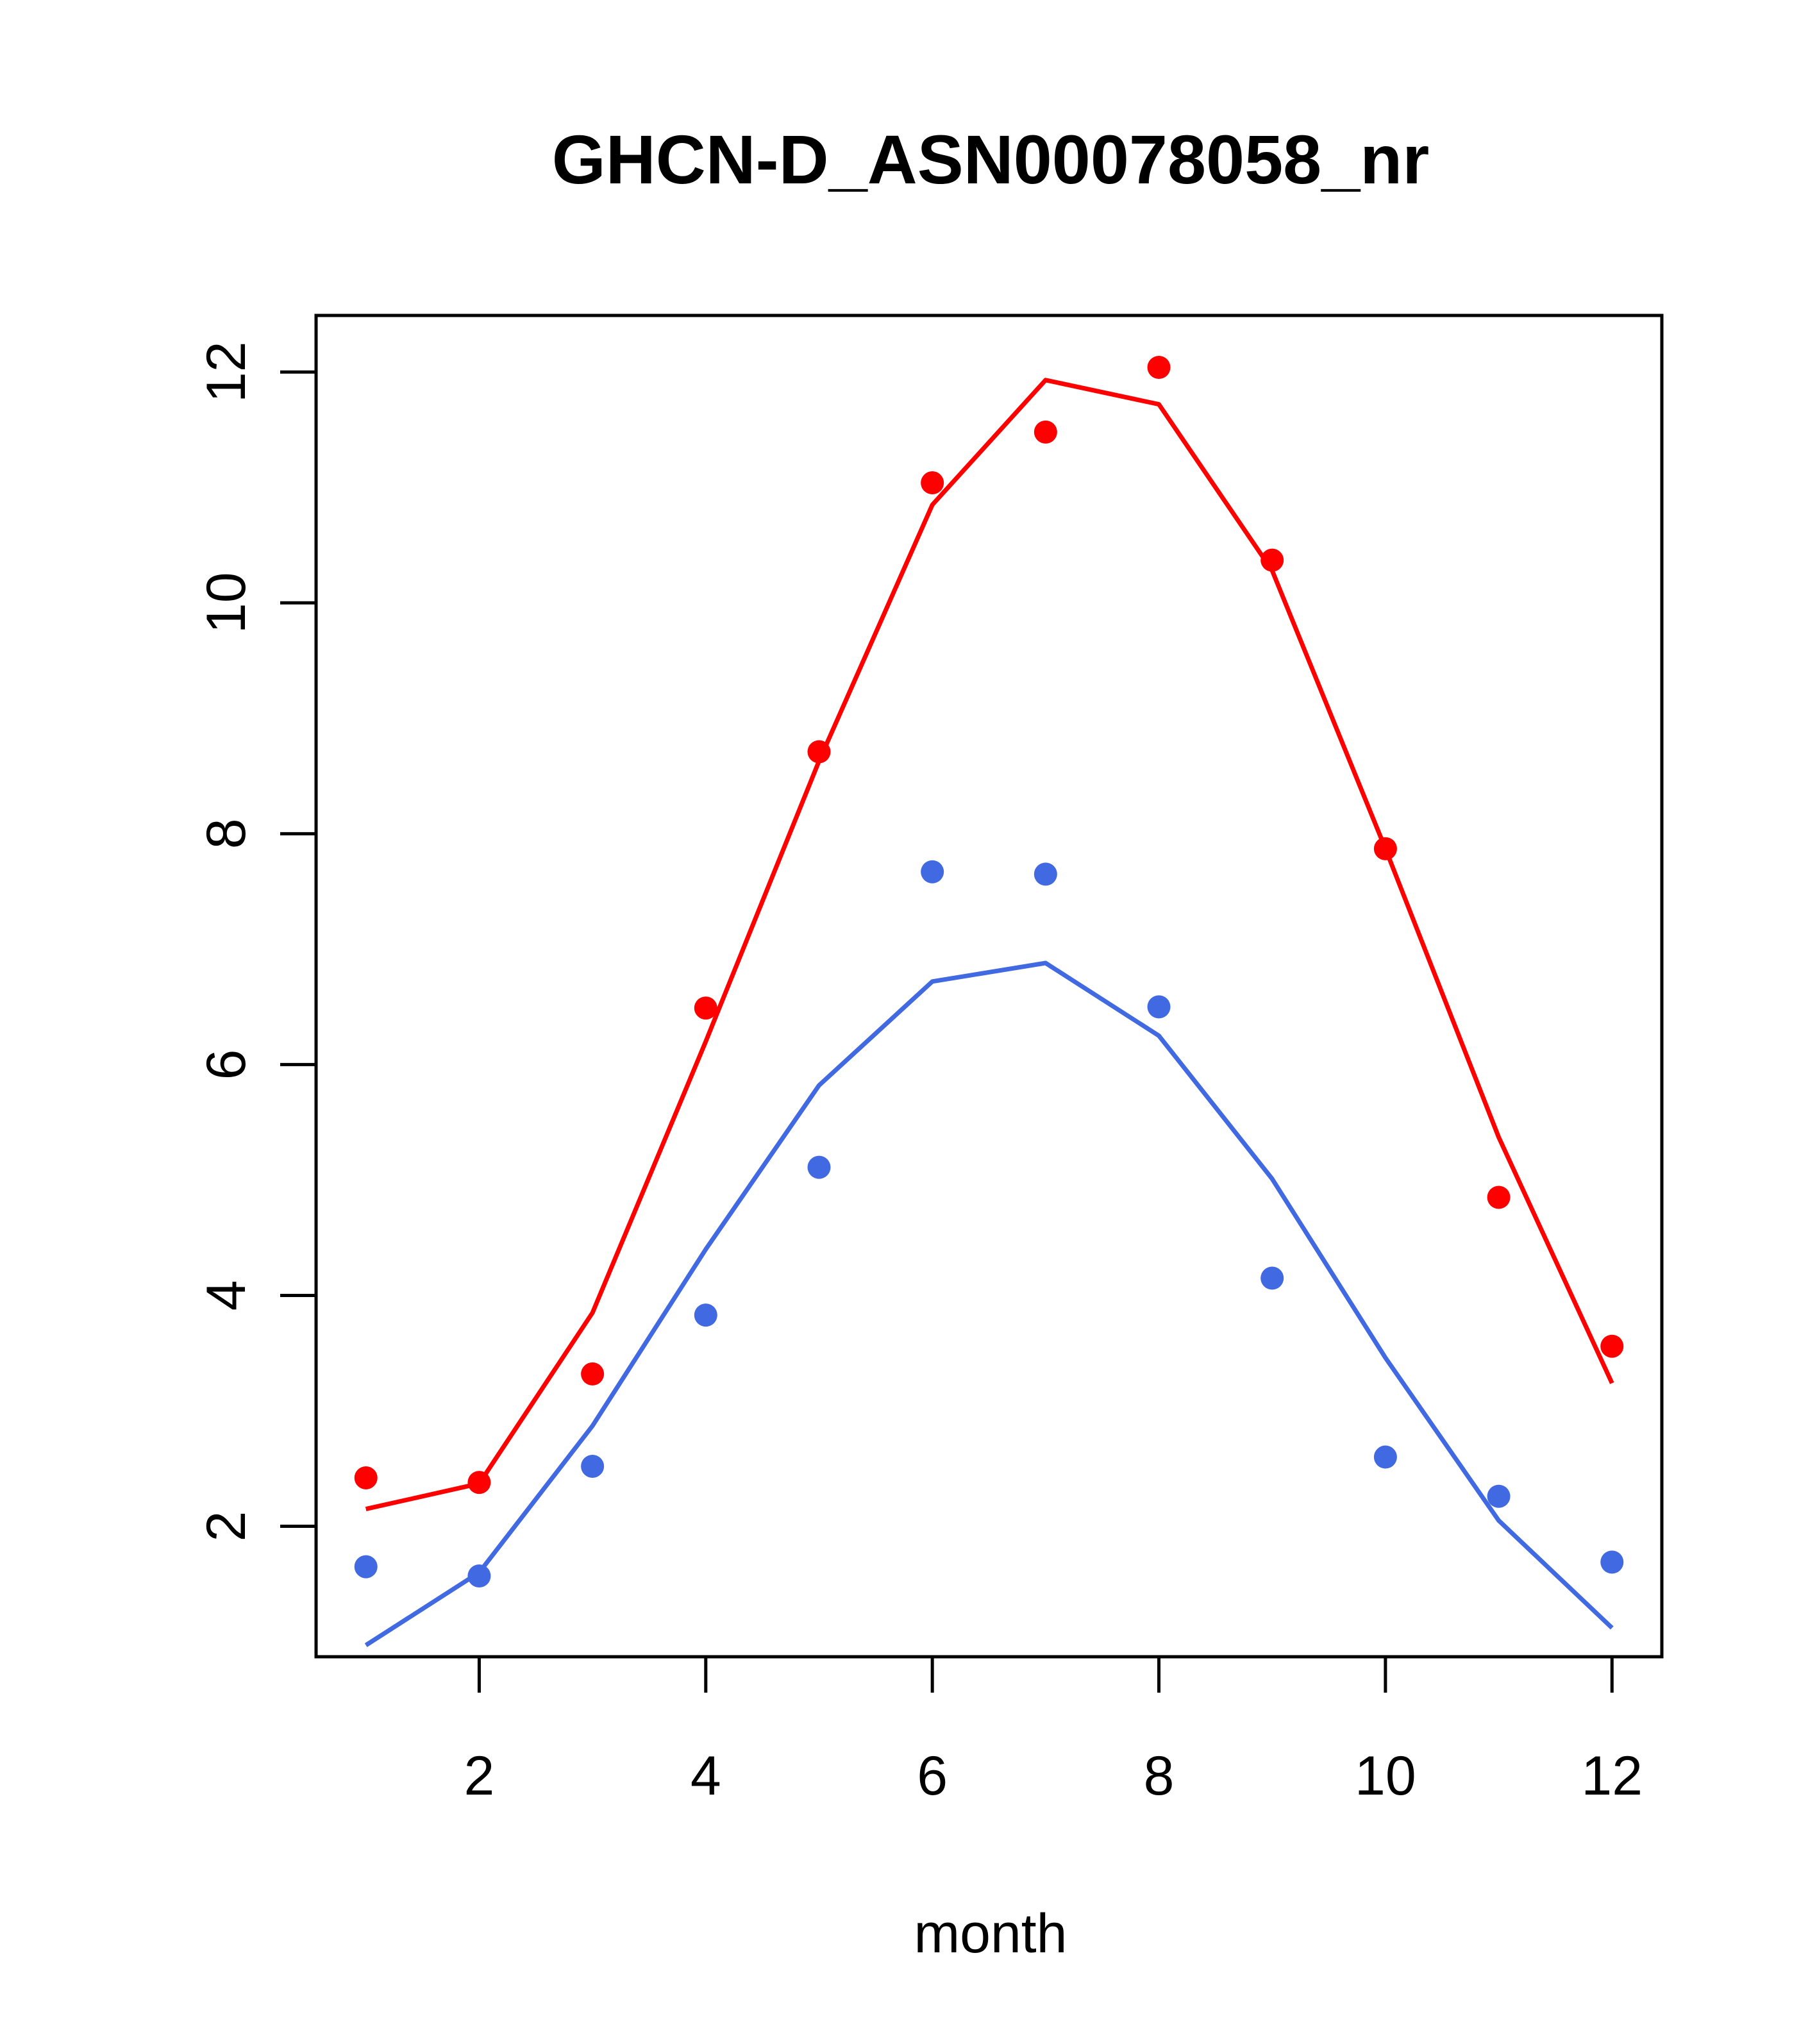 The height and width of the screenshot is (2044, 1817). Describe the element at coordinates (227, 833) in the screenshot. I see `y-tick-label: 8` at that location.